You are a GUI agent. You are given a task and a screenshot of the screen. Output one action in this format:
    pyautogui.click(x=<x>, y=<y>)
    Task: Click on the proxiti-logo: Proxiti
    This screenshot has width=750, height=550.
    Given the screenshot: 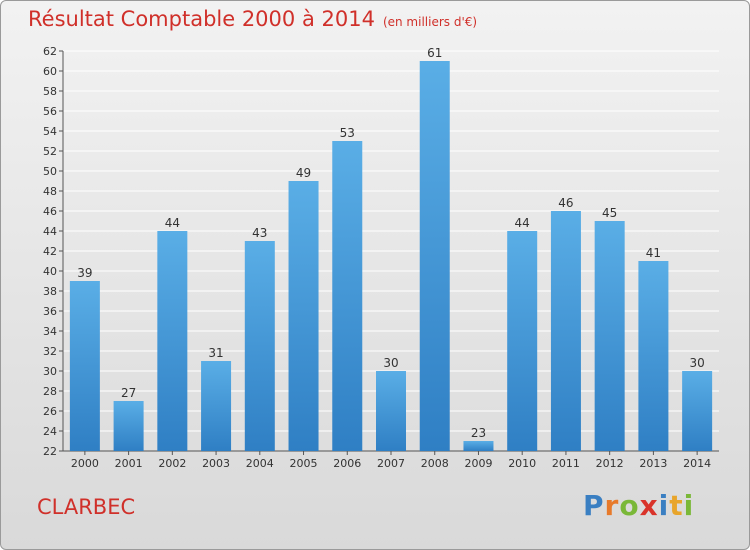 What is the action you would take?
    pyautogui.click(x=638, y=505)
    